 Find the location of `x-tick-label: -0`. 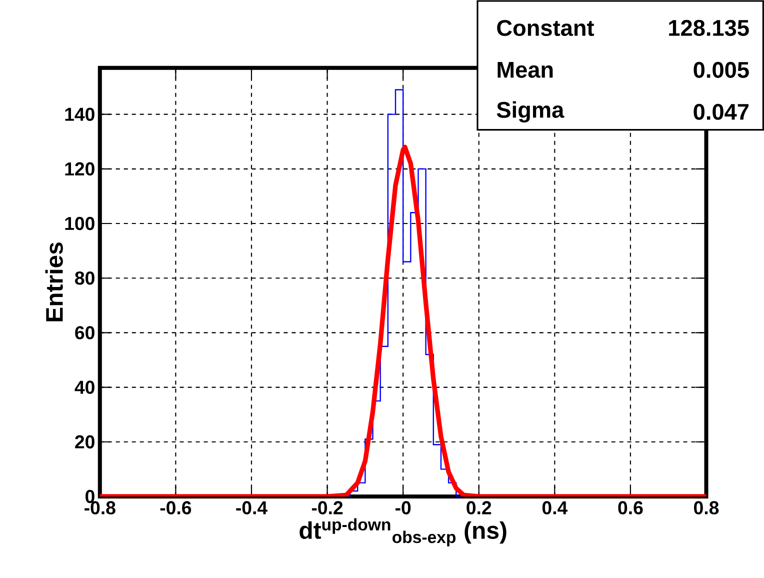

x-tick-label: -0 is located at coordinates (403, 507).